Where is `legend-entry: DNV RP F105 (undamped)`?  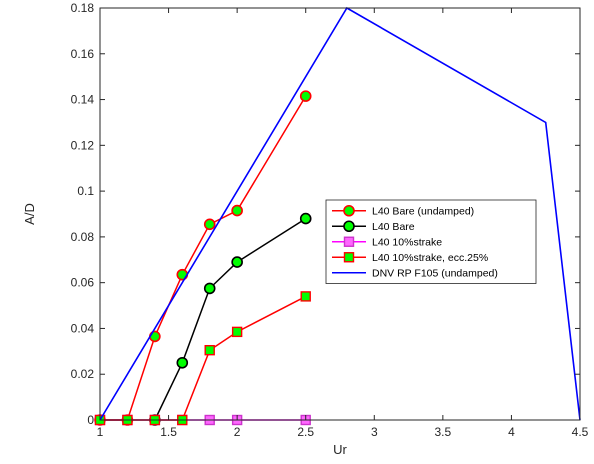 legend-entry: DNV RP F105 (undamped) is located at coordinates (415, 274).